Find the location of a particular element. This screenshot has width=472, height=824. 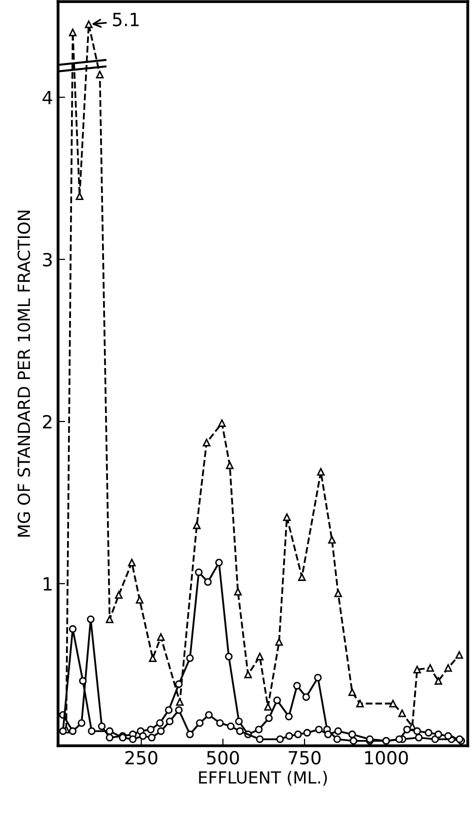

y-tick-label: 4 is located at coordinates (47, 97).